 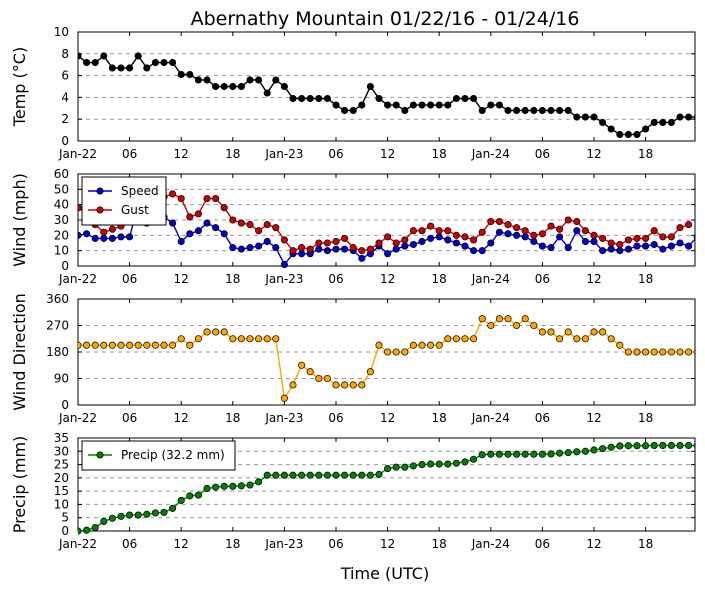 What do you see at coordinates (57, 352) in the screenshot?
I see `y-tick-label: 180` at bounding box center [57, 352].